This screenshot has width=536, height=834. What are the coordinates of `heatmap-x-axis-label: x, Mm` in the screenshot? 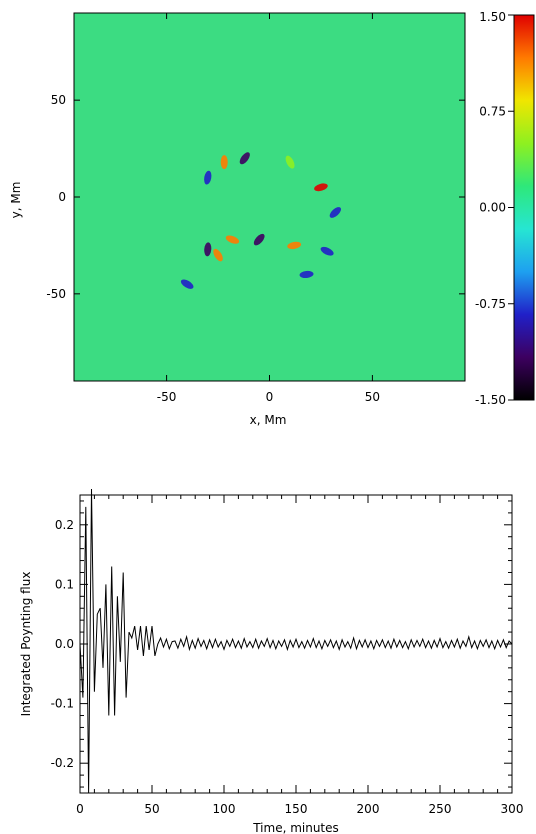 It's located at (268, 420).